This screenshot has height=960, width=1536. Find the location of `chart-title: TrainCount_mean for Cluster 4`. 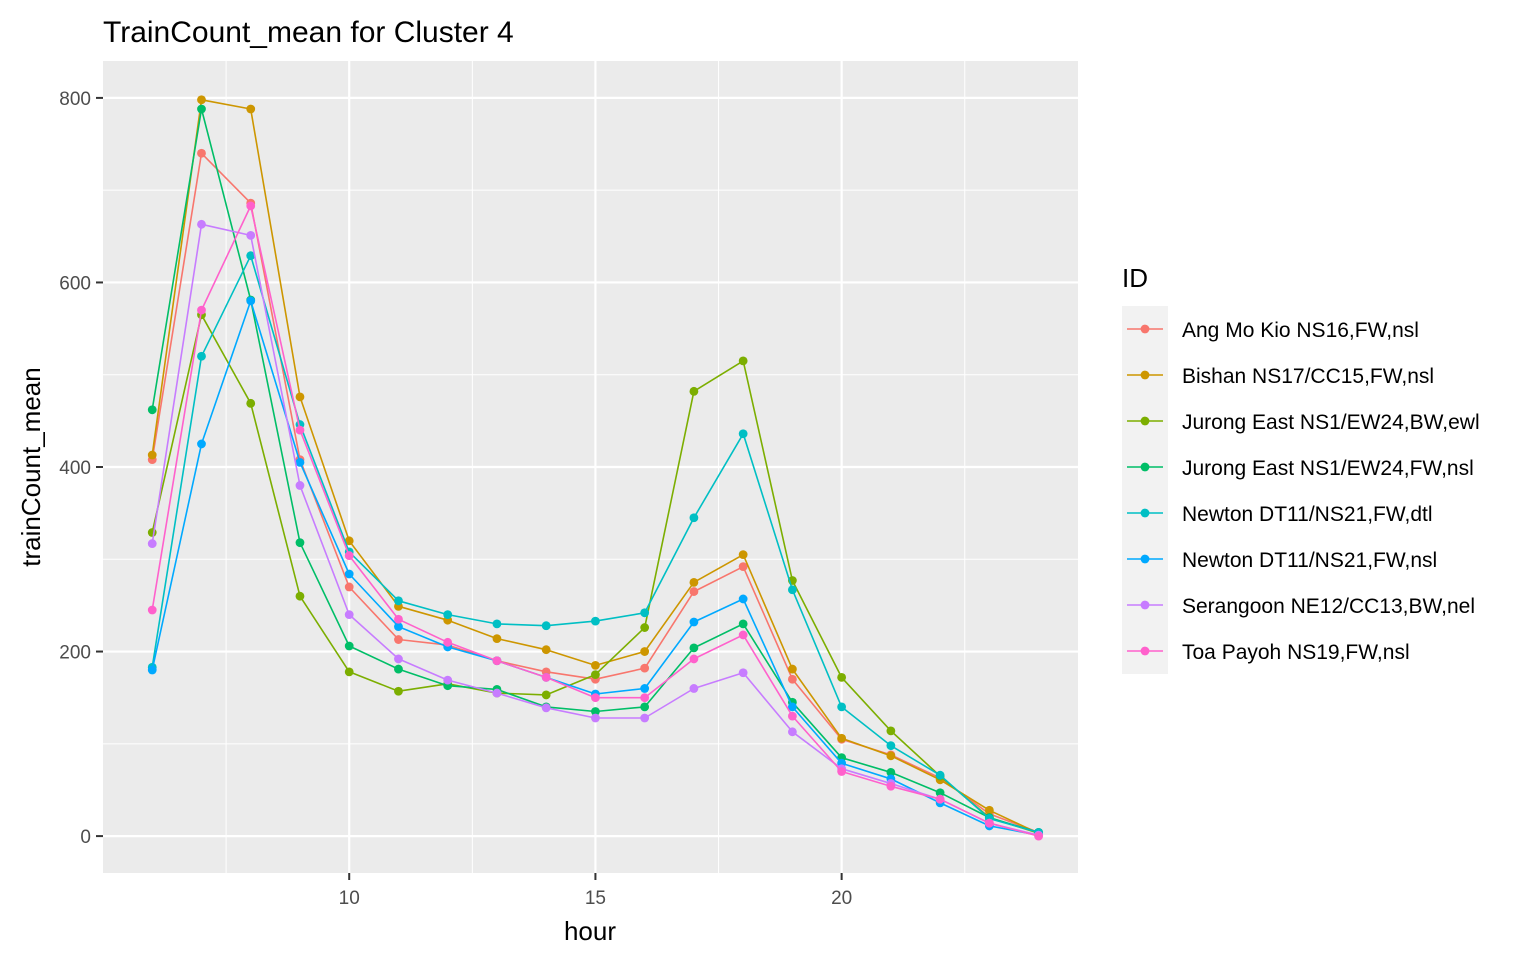

chart-title: TrainCount_mean for Cluster 4 is located at coordinates (308, 32).